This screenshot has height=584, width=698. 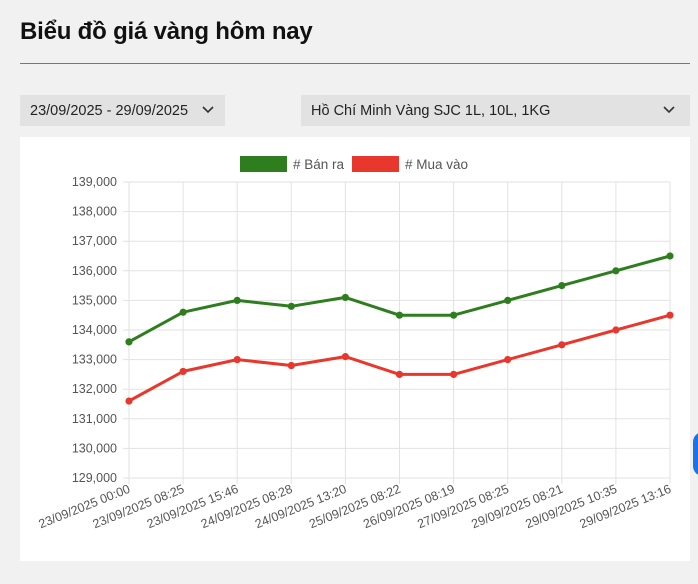 I want to click on y-tick-label: 139,000, so click(x=94, y=182).